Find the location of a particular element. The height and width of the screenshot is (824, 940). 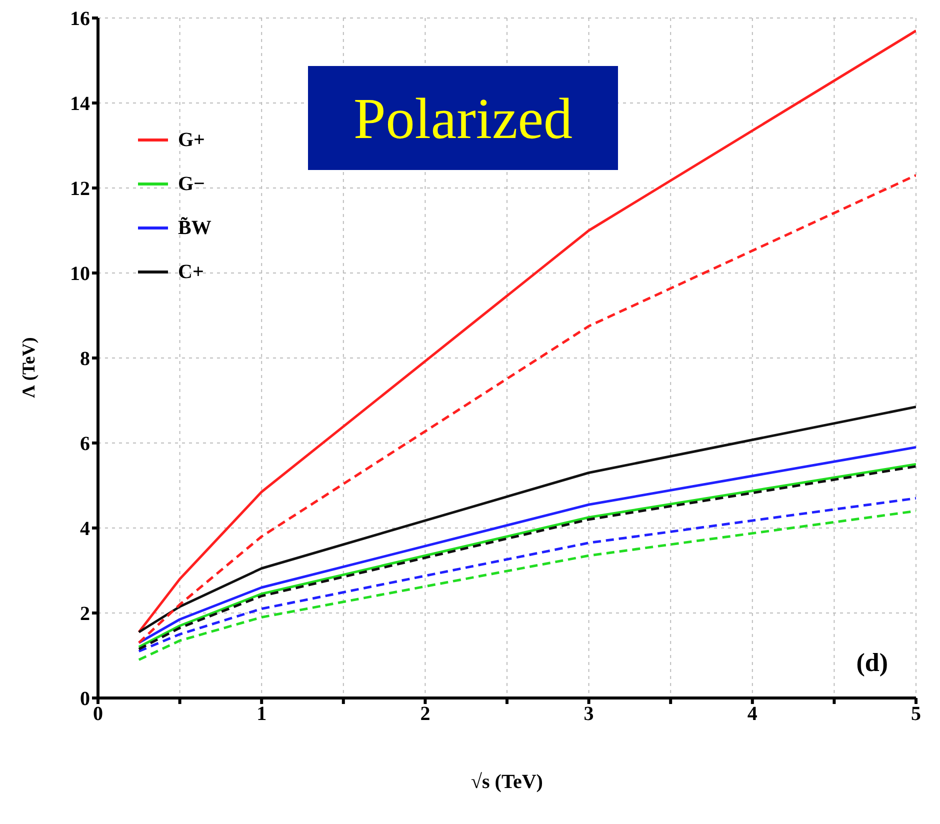

x-tick-label: 2 is located at coordinates (425, 714).